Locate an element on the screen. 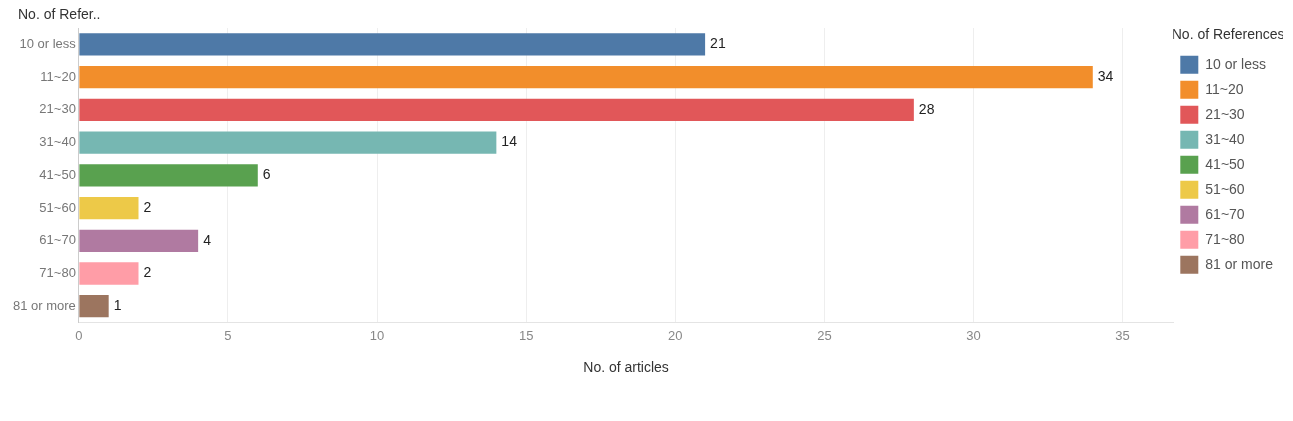  x-tick-label: 35 is located at coordinates (1122, 335).